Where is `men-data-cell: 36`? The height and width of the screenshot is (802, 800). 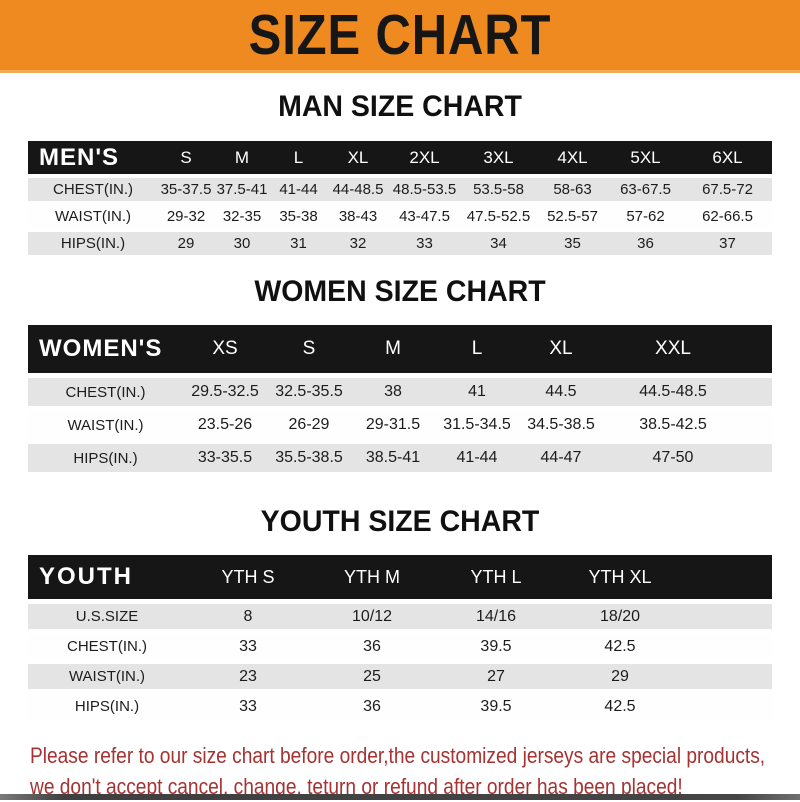 men-data-cell: 36 is located at coordinates (645, 243).